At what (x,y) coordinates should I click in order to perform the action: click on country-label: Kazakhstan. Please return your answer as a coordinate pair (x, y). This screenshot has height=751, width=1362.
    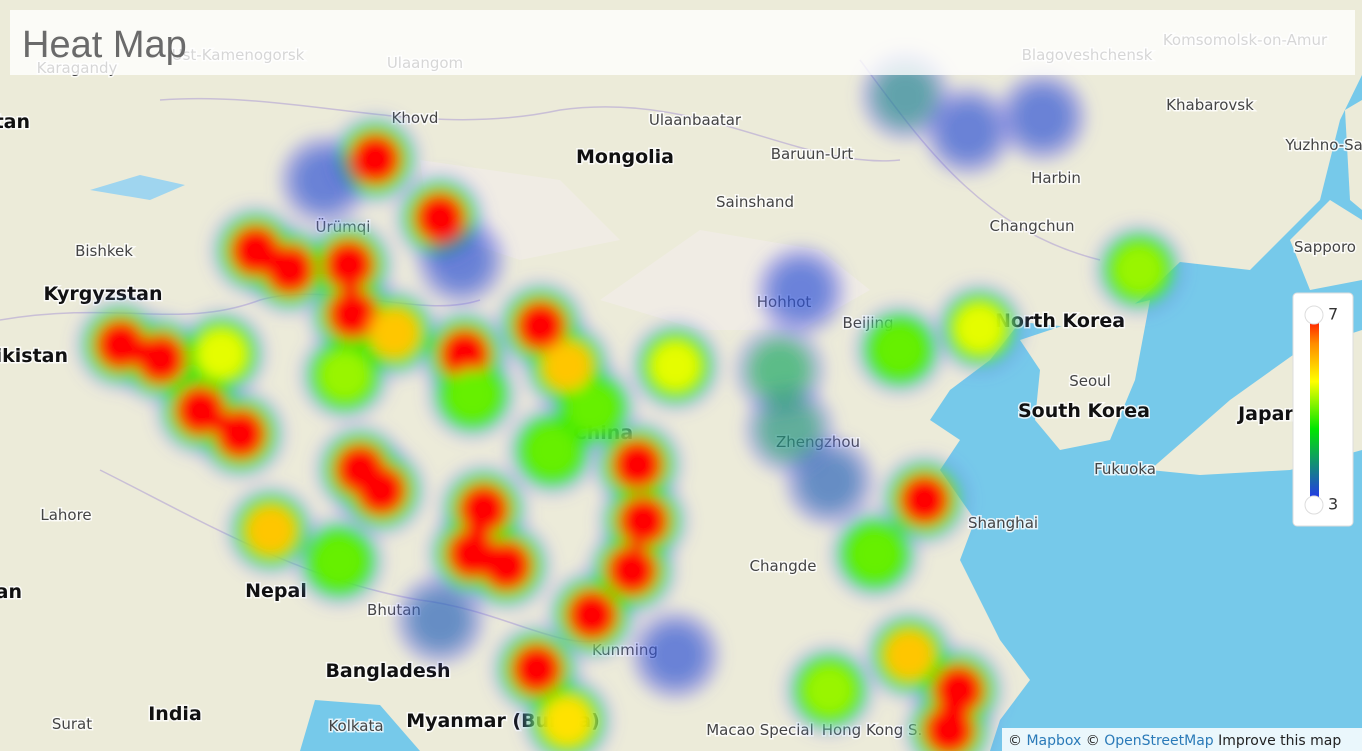
    Looking at the image, I should click on (15, 122).